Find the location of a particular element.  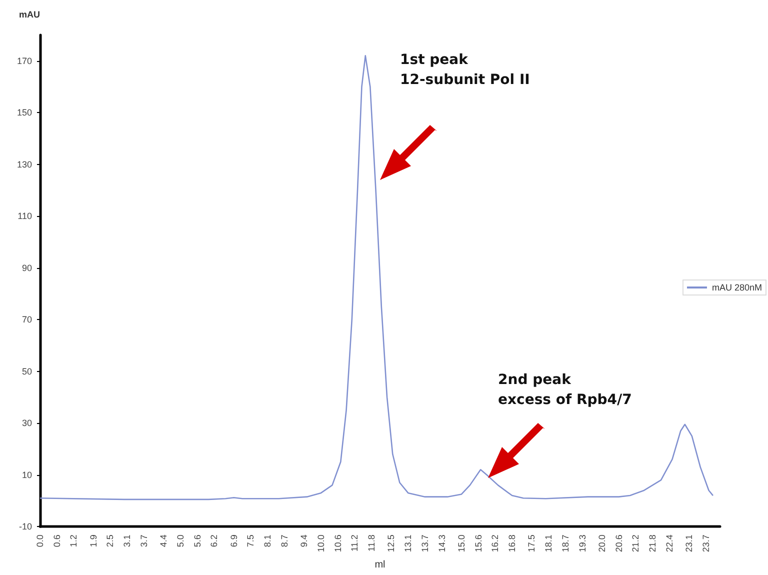

y-tick-label: 30 is located at coordinates (27, 423).